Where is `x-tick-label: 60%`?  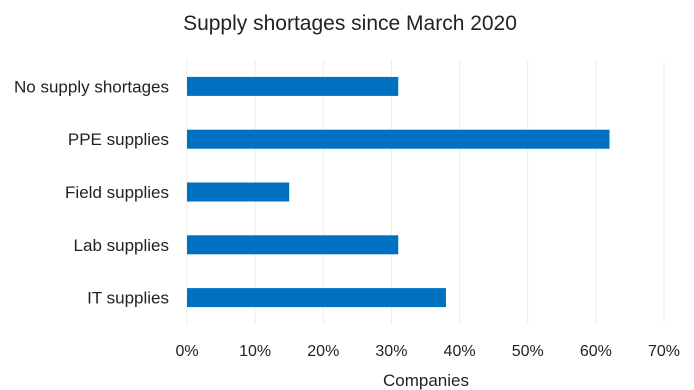 x-tick-label: 60% is located at coordinates (596, 351).